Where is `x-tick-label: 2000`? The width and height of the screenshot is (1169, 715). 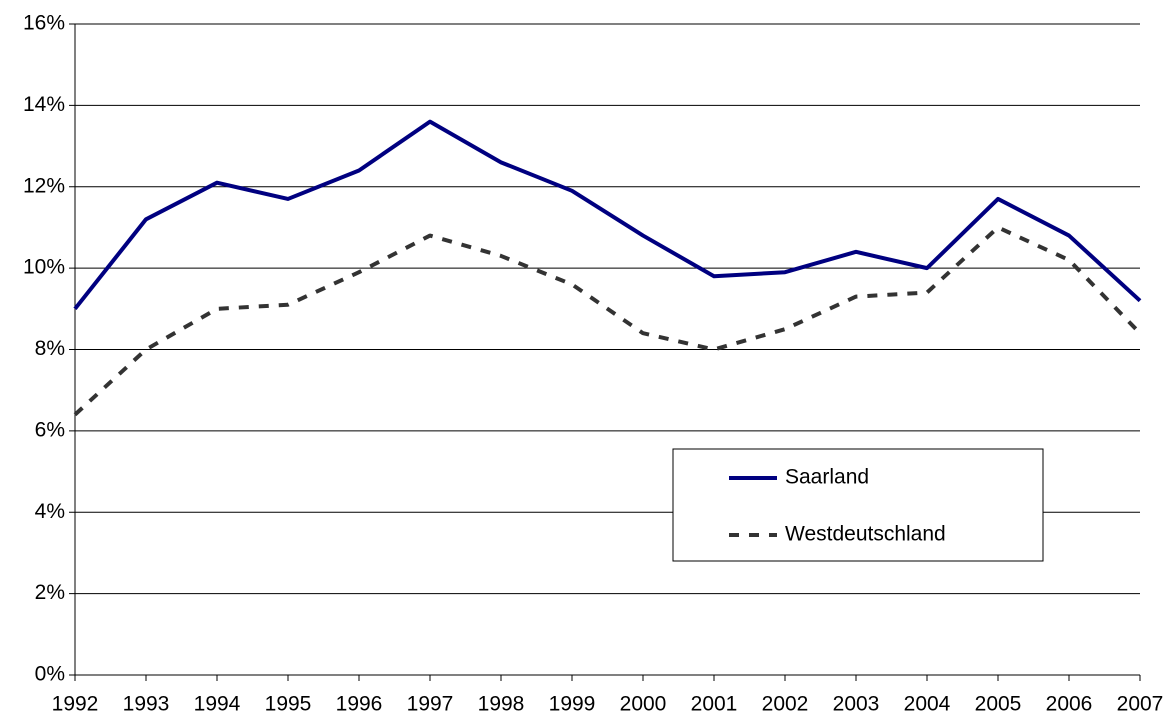
x-tick-label: 2000 is located at coordinates (643, 704).